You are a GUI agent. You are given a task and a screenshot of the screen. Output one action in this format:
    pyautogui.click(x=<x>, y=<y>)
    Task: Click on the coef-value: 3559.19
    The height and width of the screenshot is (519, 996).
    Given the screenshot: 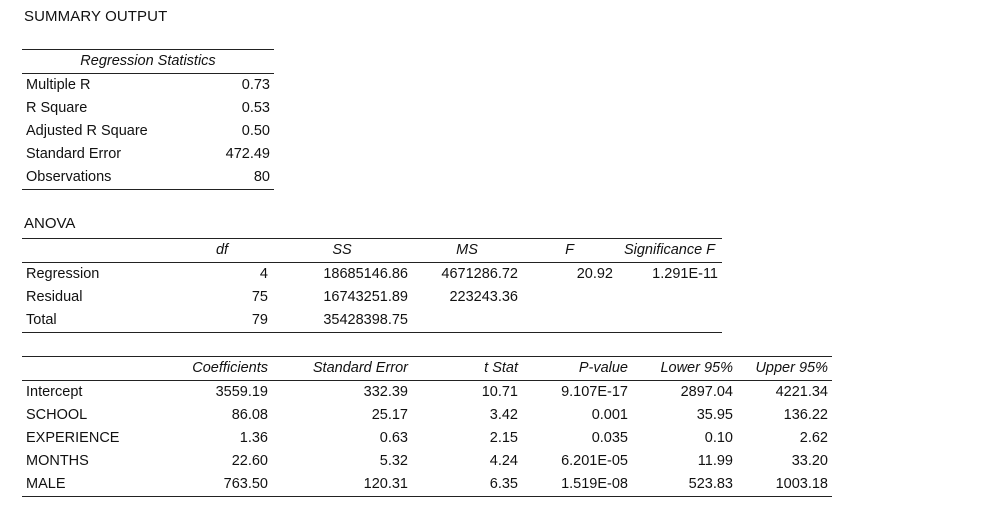 What is the action you would take?
    pyautogui.click(x=241, y=392)
    